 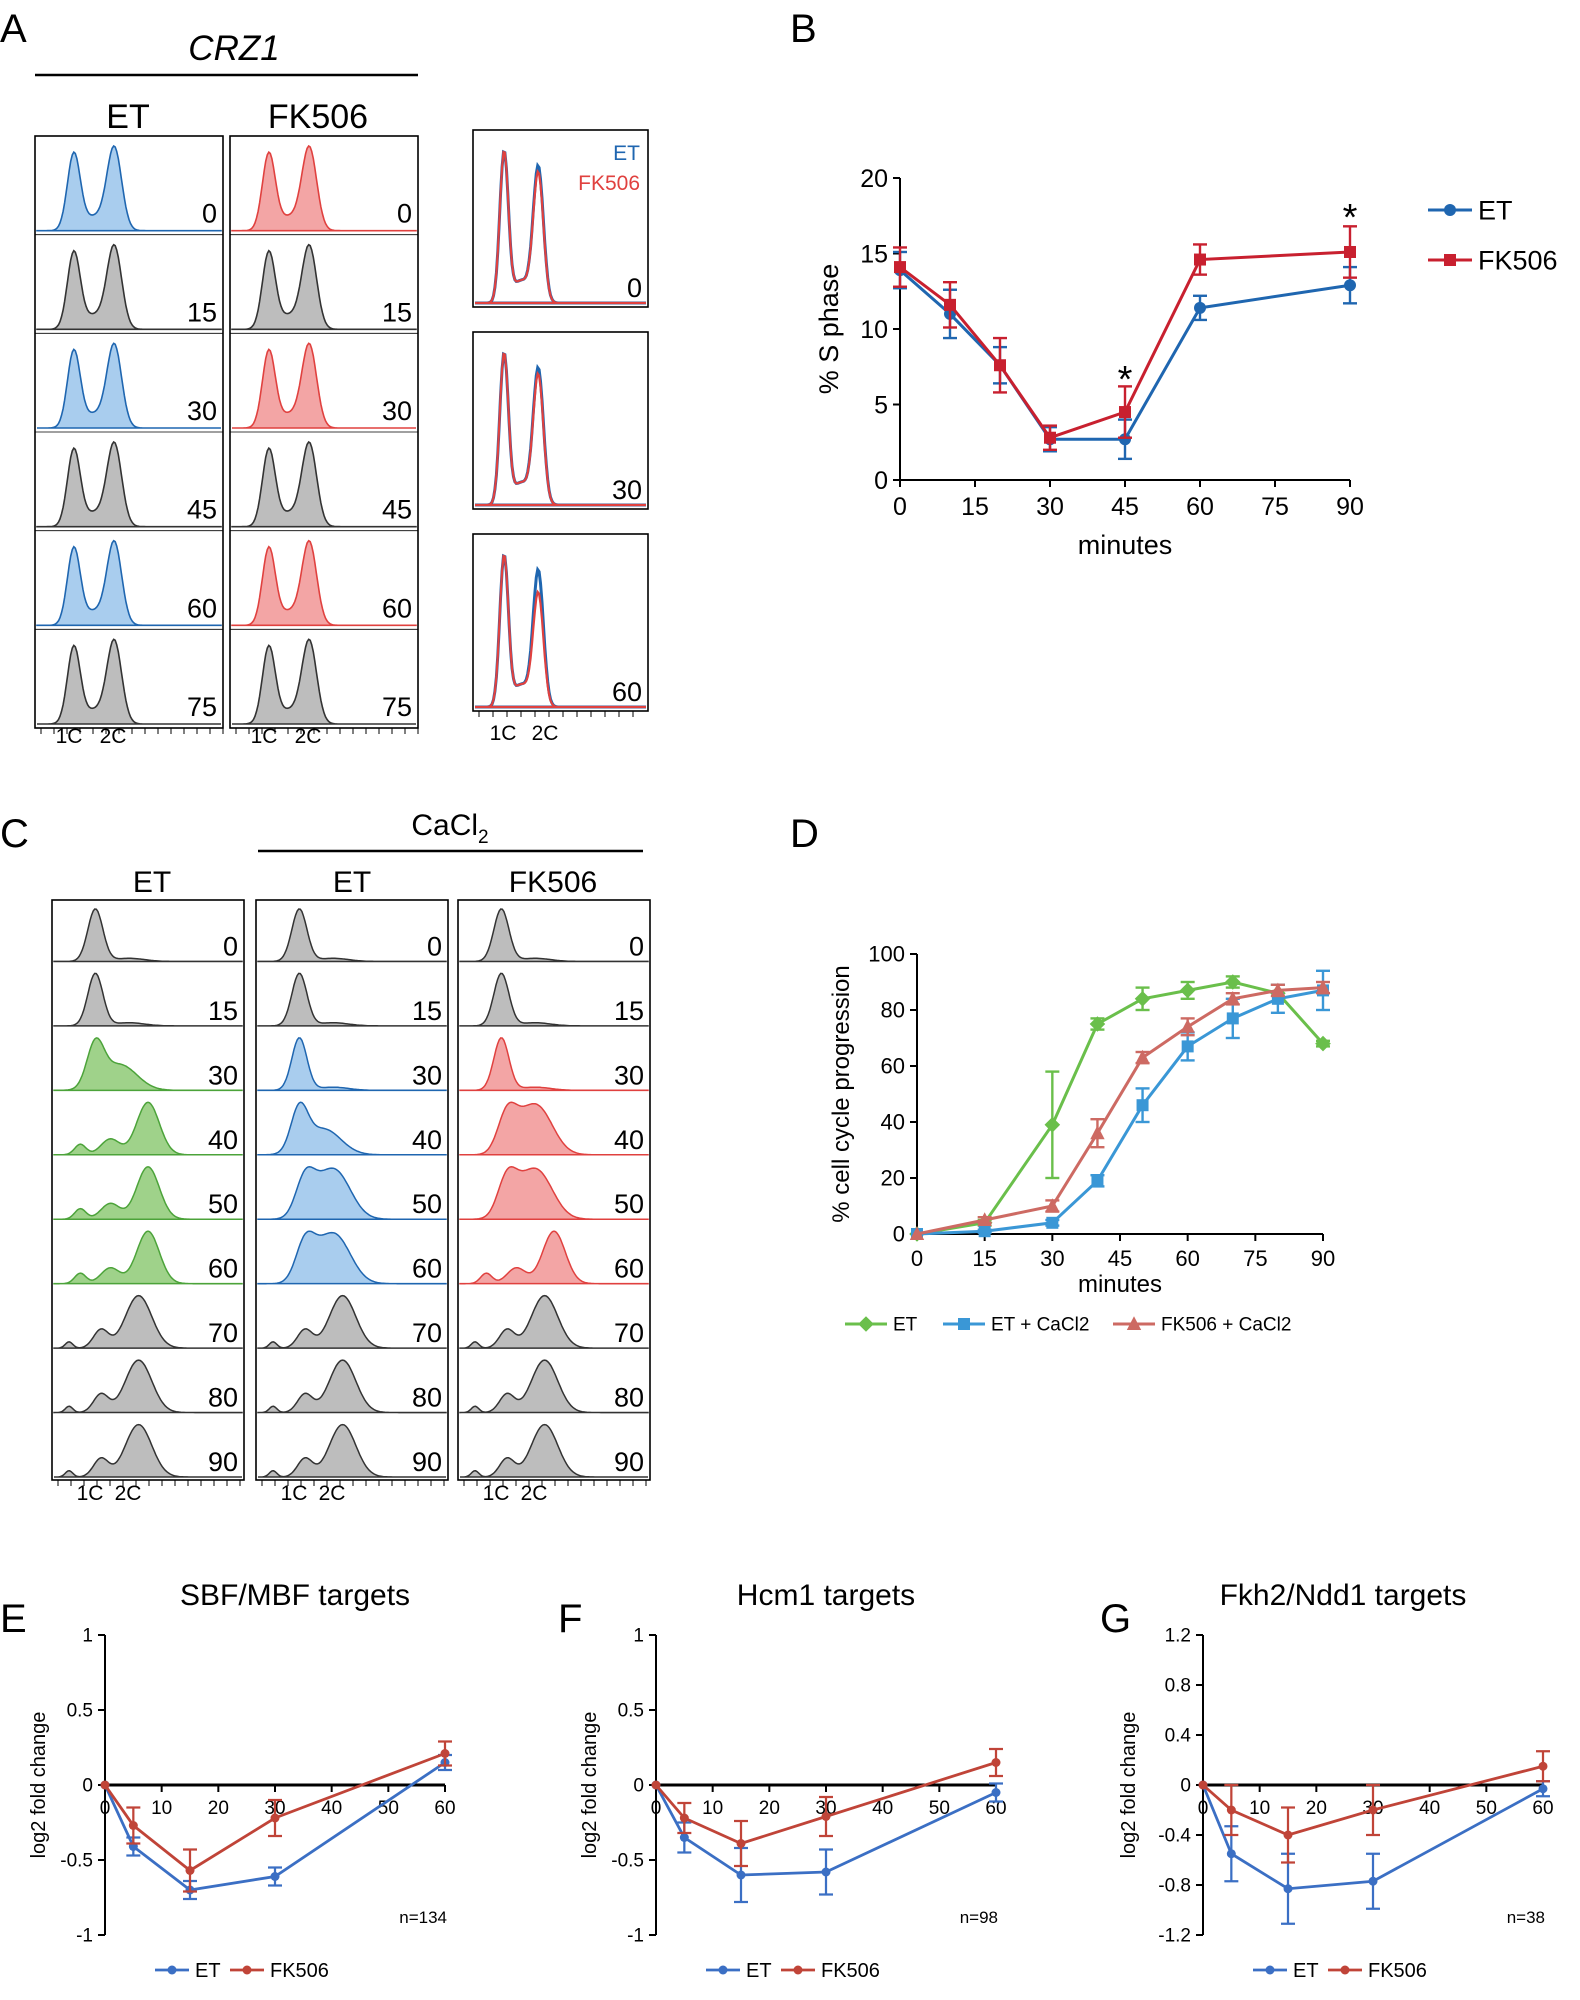 What do you see at coordinates (1120, 1258) in the screenshot?
I see `x-tick-label: 45` at bounding box center [1120, 1258].